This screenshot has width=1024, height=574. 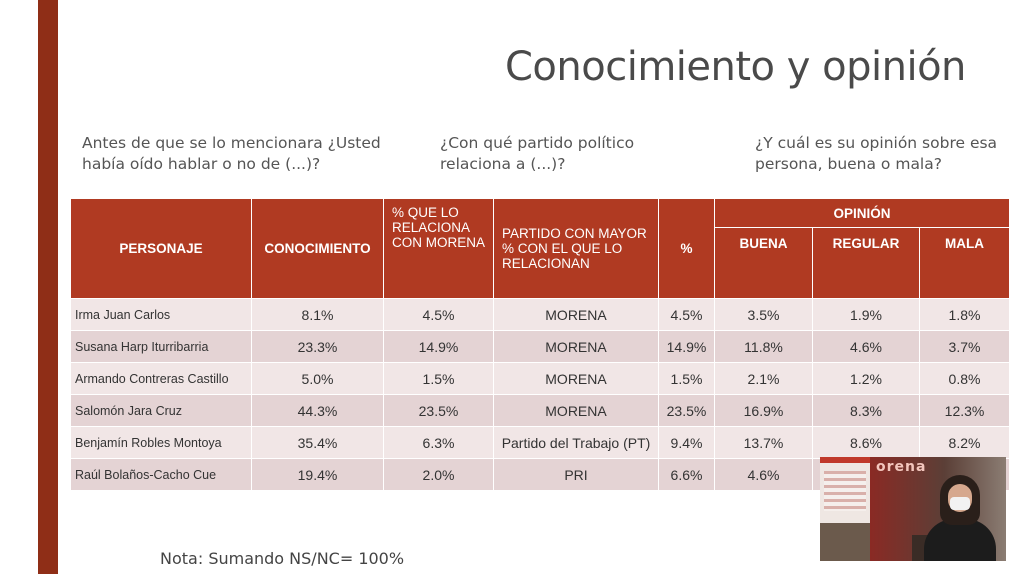 I want to click on cell-pct: 14.9%, so click(x=686, y=346).